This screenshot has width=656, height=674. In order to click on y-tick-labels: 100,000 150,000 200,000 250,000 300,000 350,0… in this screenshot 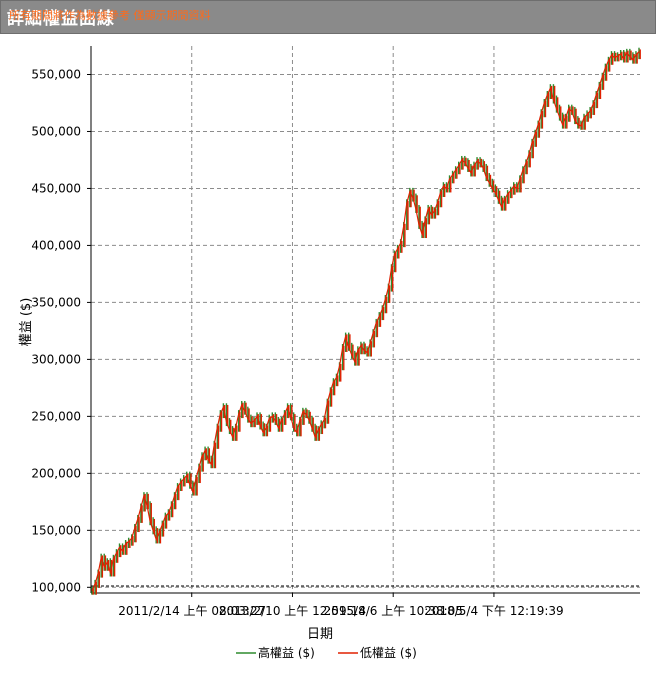, I will do `click(56, 330)`.